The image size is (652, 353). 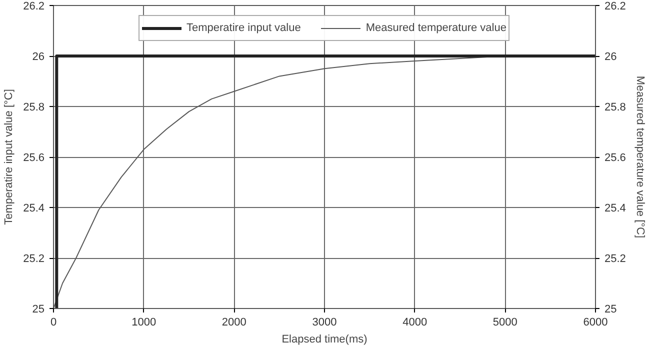 I want to click on y-axis-title: Temperatire input value [°C], so click(x=9, y=157).